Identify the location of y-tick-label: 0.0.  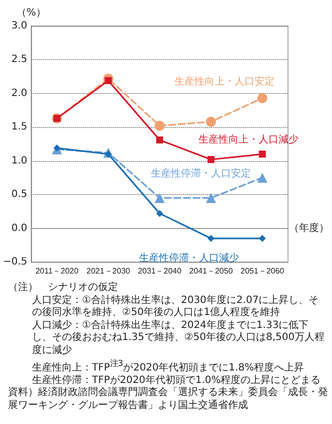
(19, 228).